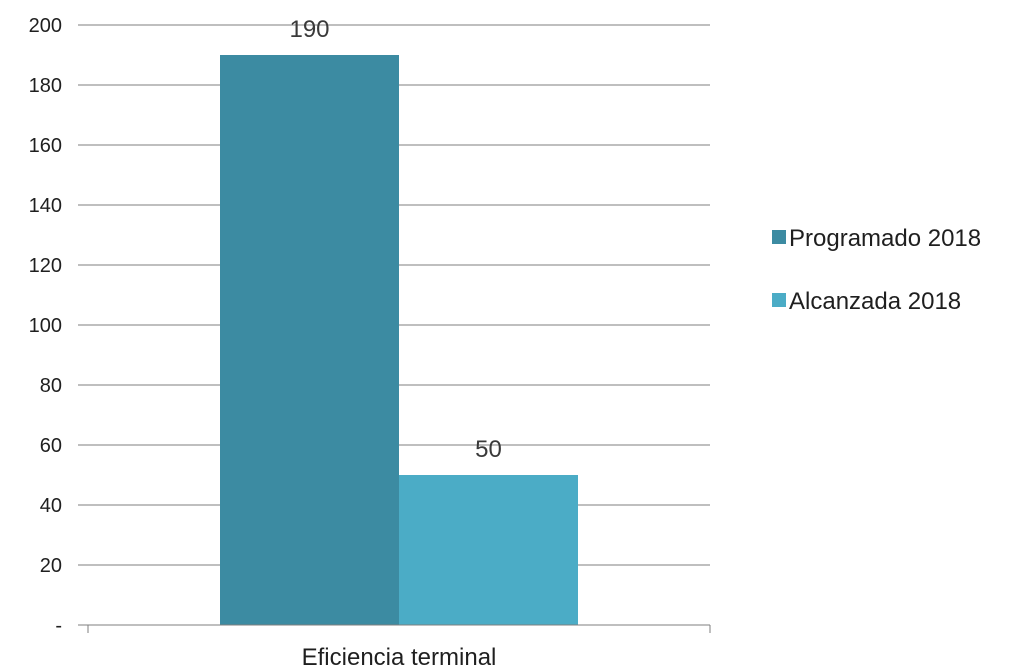 This screenshot has width=1022, height=670. Describe the element at coordinates (45, 266) in the screenshot. I see `y-tick-label-120: 120` at that location.